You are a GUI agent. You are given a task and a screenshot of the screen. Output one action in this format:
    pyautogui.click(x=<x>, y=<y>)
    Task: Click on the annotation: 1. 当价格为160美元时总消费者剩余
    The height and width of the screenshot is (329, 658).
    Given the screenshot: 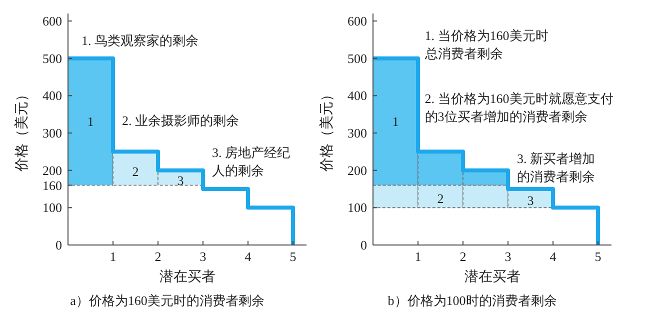 What is the action you would take?
    pyautogui.click(x=486, y=44)
    